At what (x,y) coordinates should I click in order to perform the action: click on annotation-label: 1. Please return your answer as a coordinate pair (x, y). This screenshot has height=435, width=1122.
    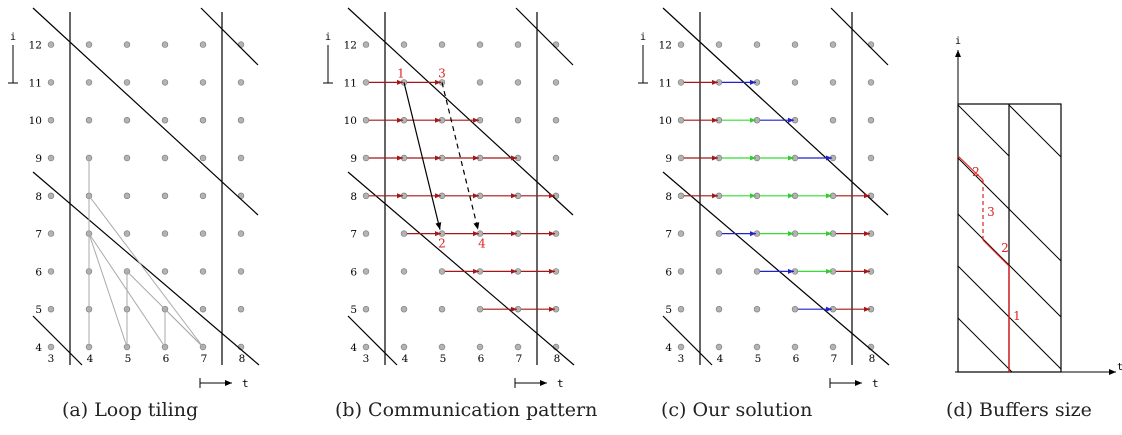
    Looking at the image, I should click on (1017, 316).